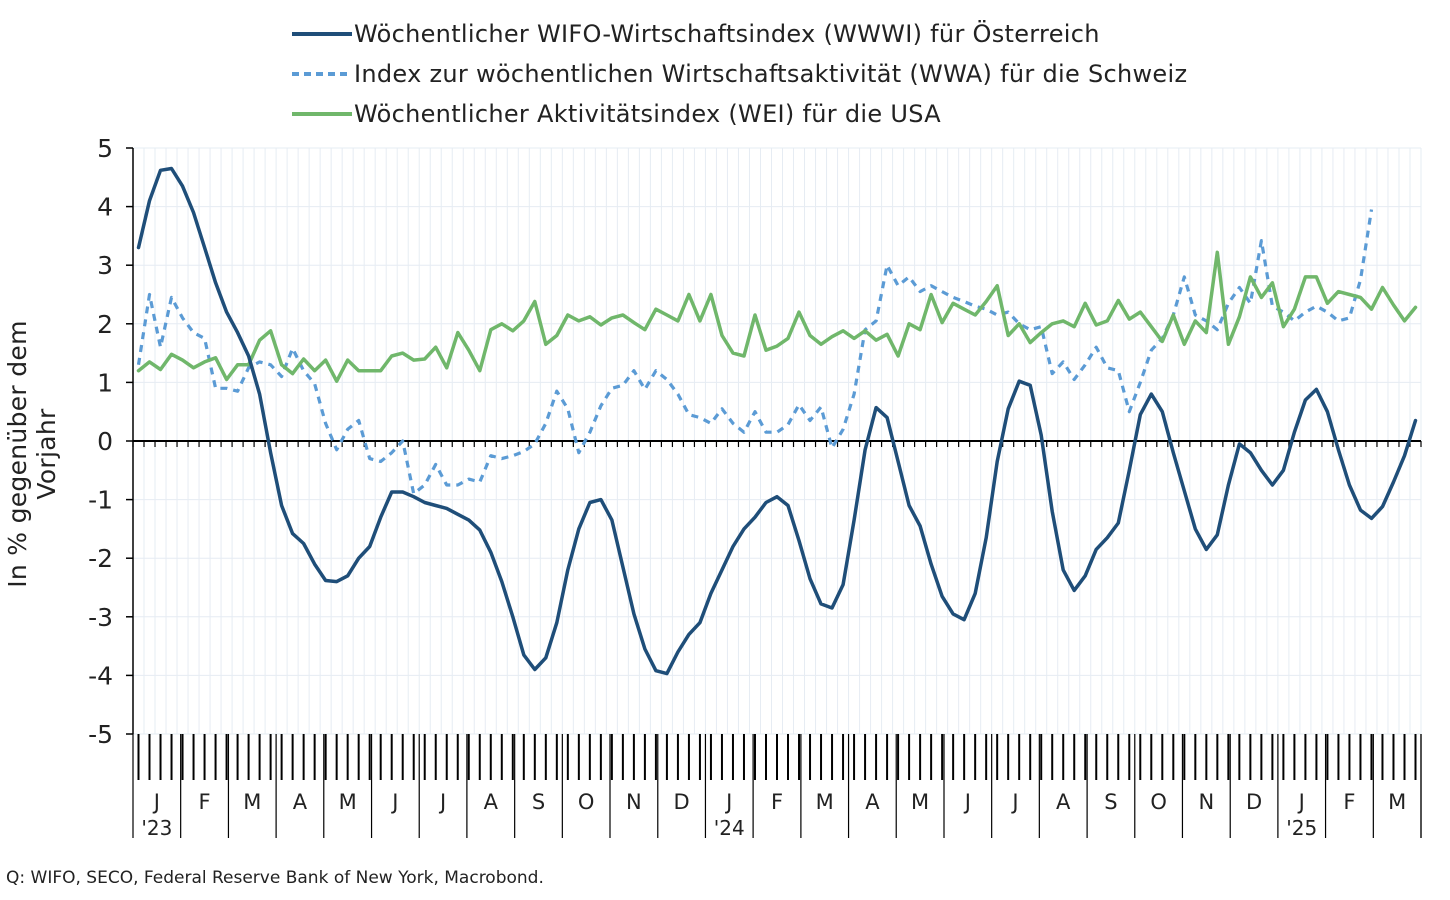  I want to click on legend-swatch-wwa, so click(322, 74).